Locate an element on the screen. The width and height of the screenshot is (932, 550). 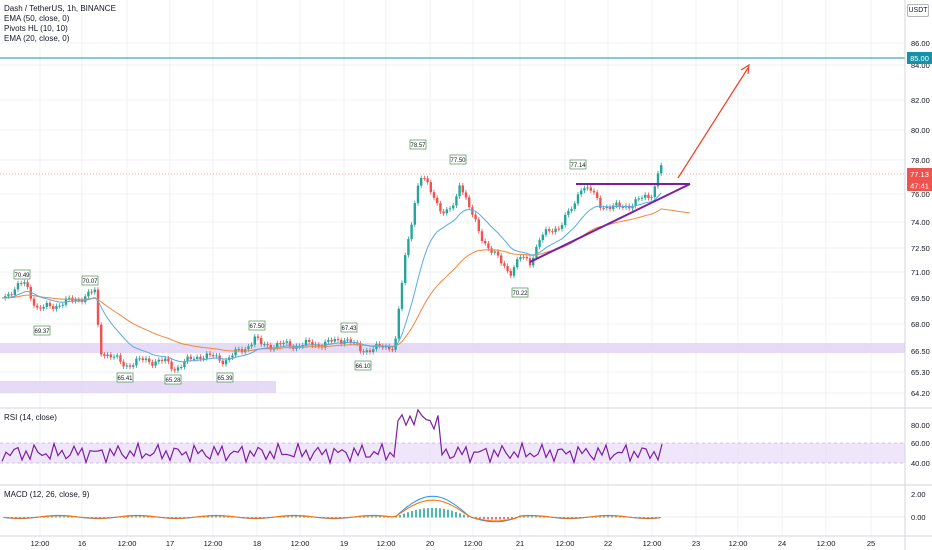
indicator-ema-50: EMA (50, close, 0) is located at coordinates (37, 18).